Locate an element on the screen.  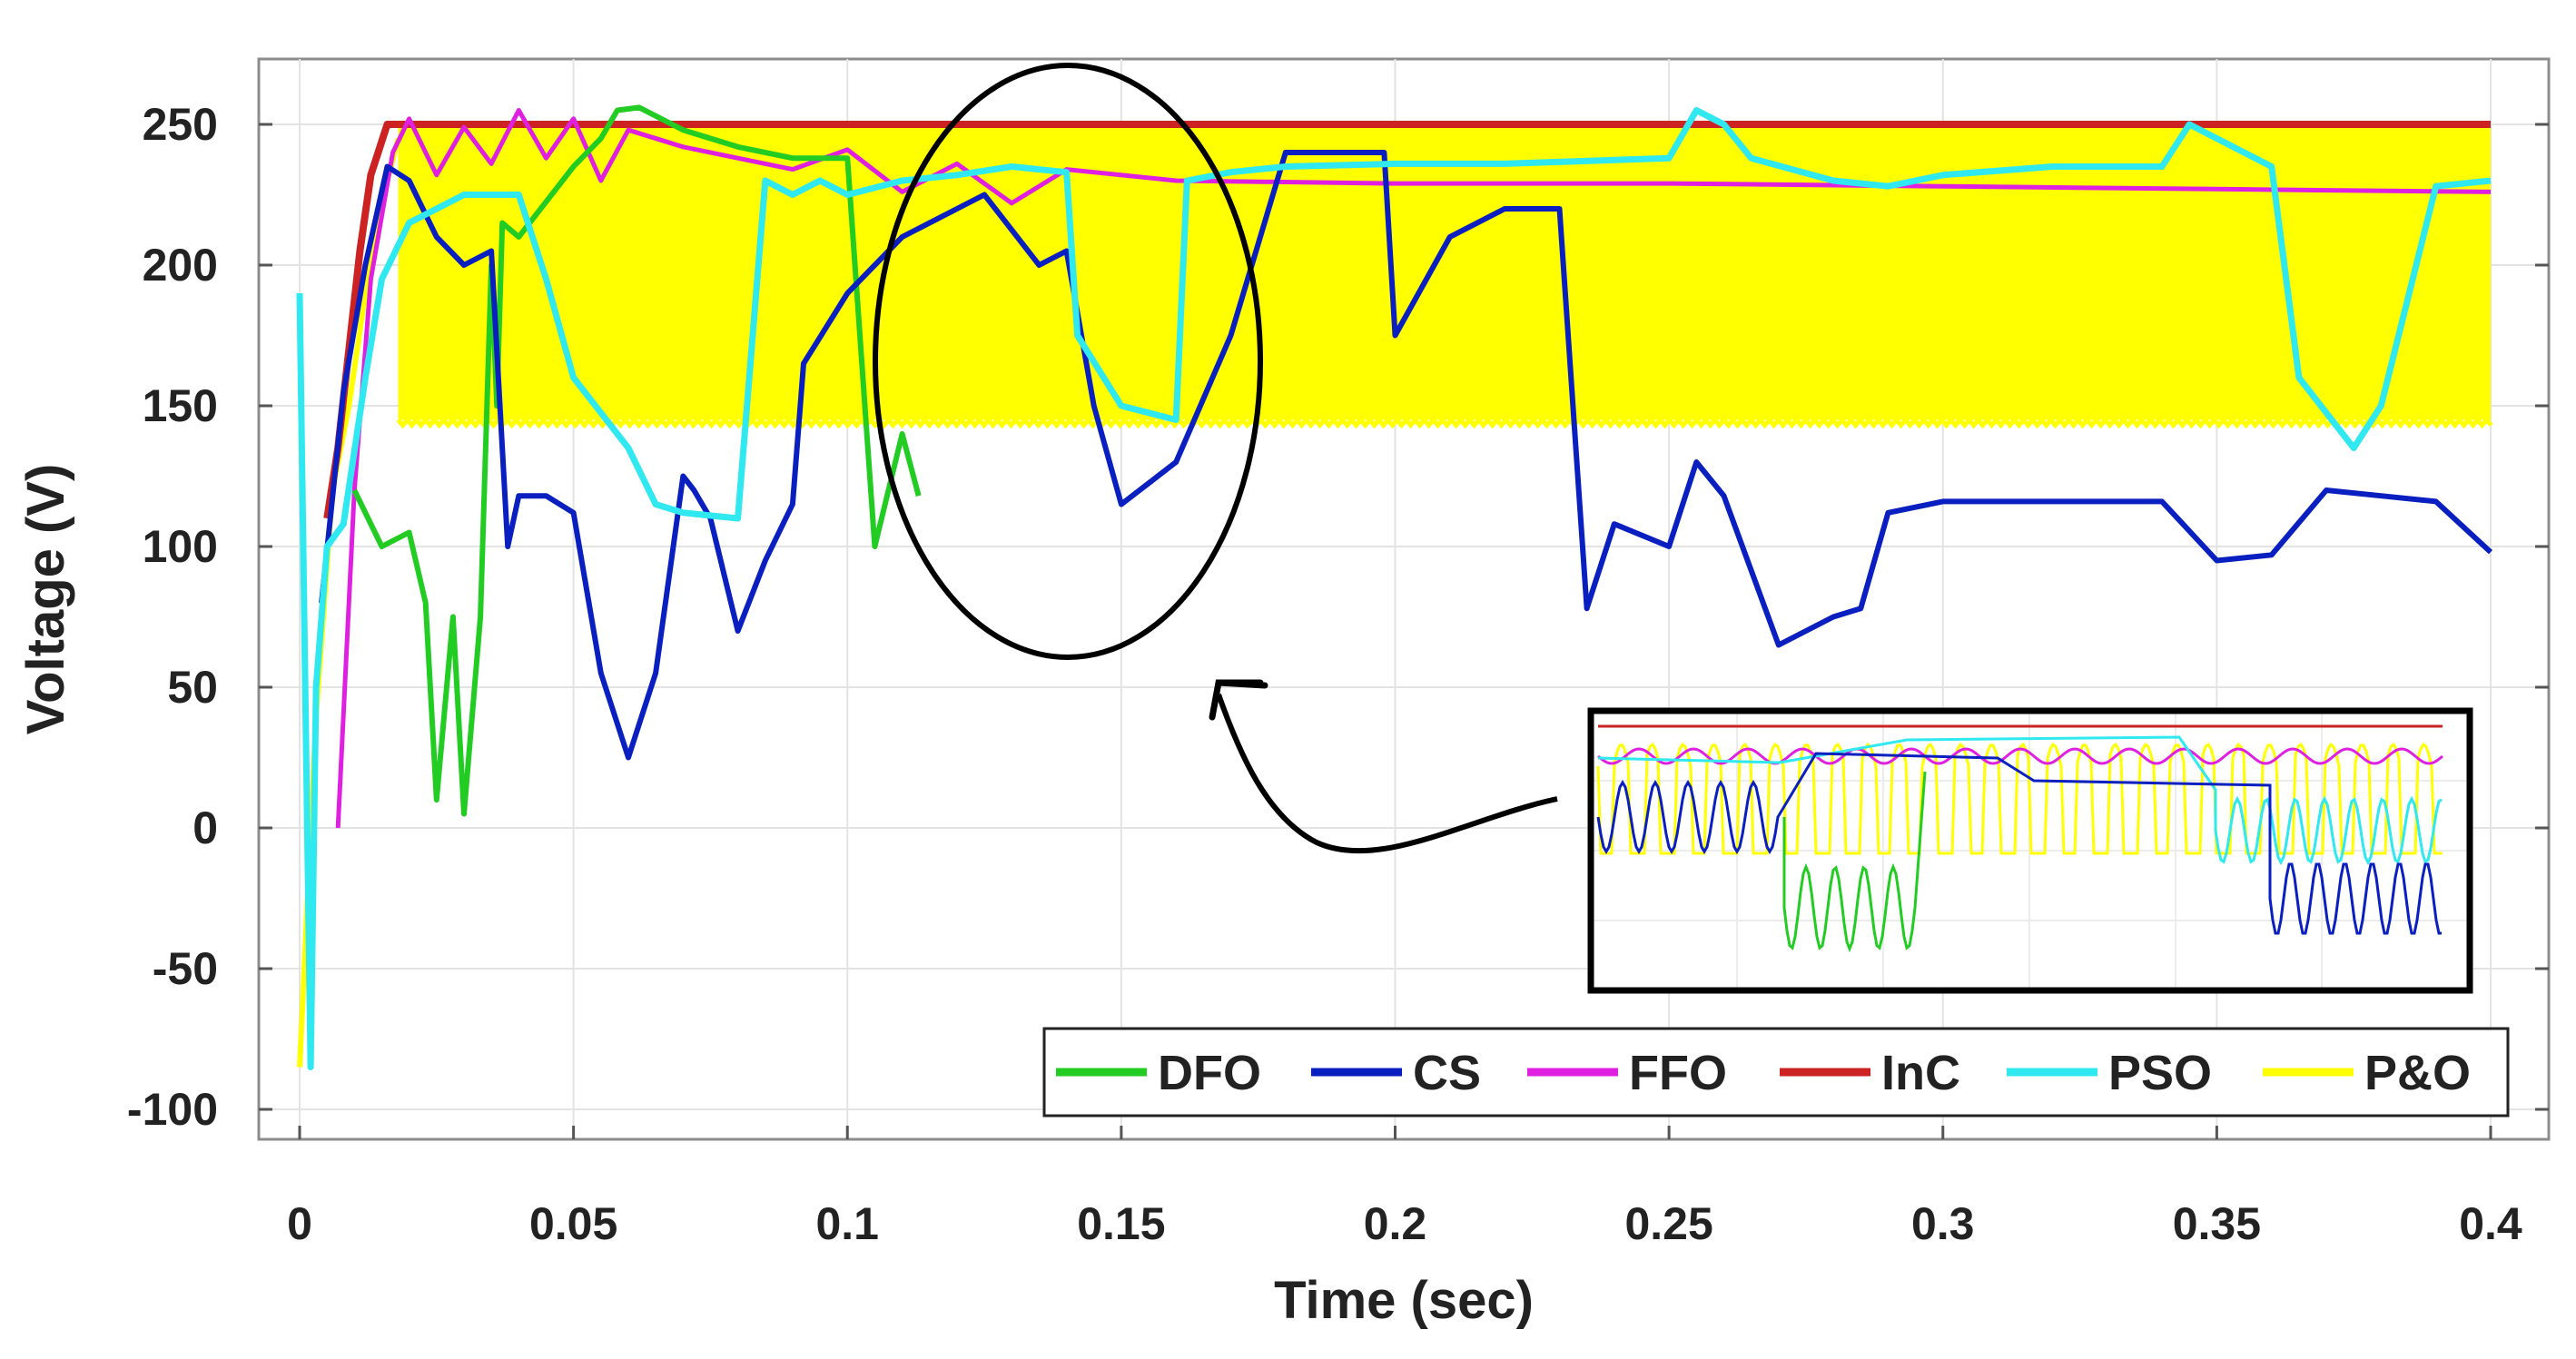
x-tick-label: 0.25 is located at coordinates (1668, 1224).